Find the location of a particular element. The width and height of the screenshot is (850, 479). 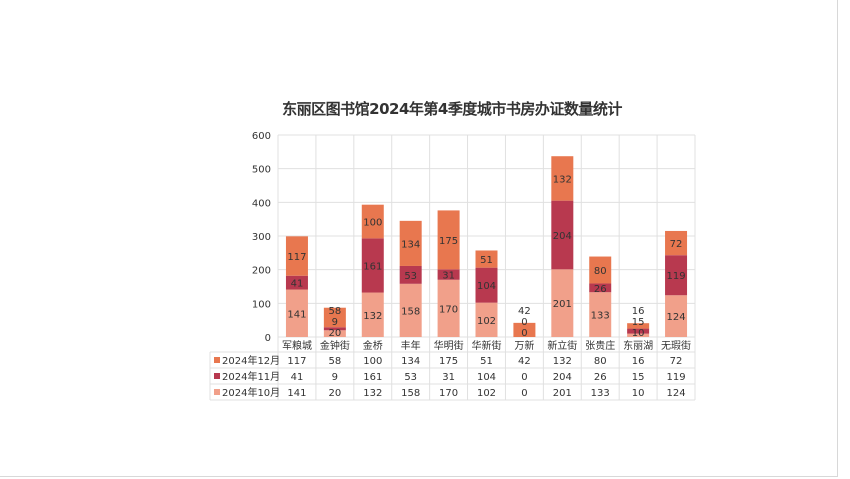

y-tick-label: 0 is located at coordinates (268, 338).